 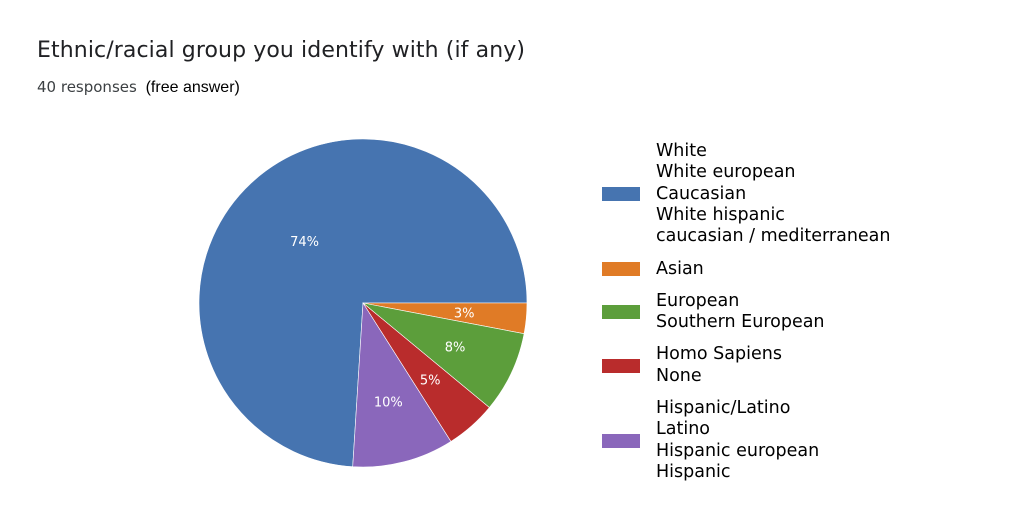 I want to click on legend-label-line: White hispanic, so click(x=720, y=214).